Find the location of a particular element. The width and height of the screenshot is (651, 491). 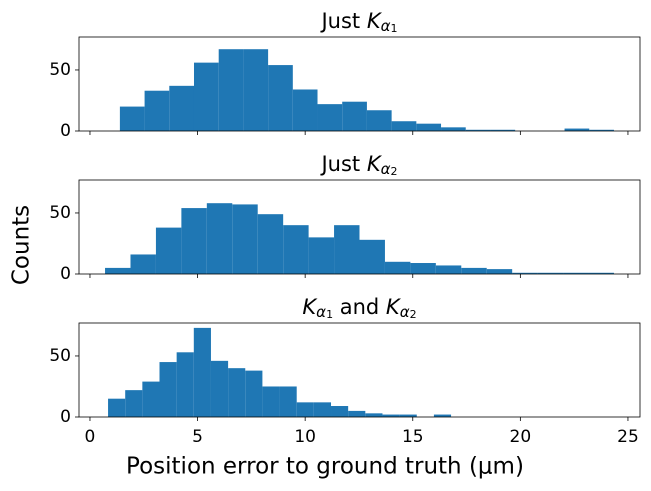

x-tick-label: 25 is located at coordinates (628, 437).